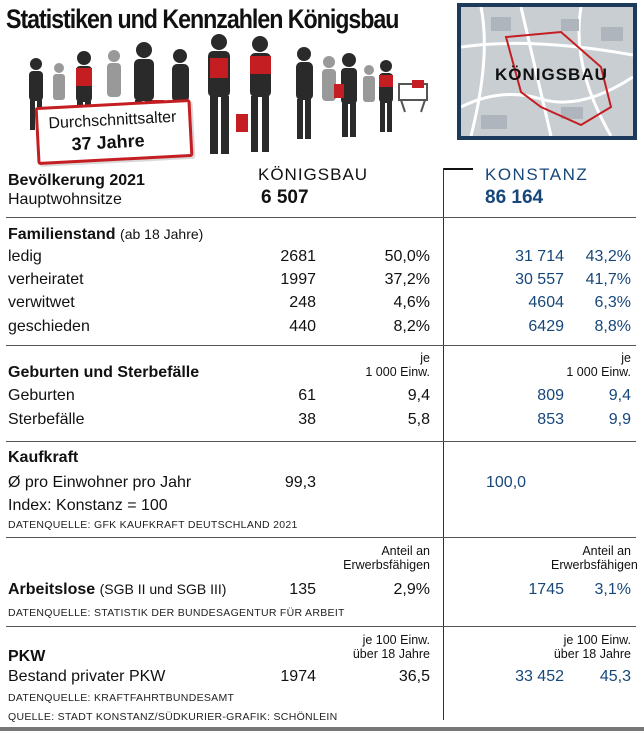  I want to click on table-cell: 3,1%, so click(612, 589).